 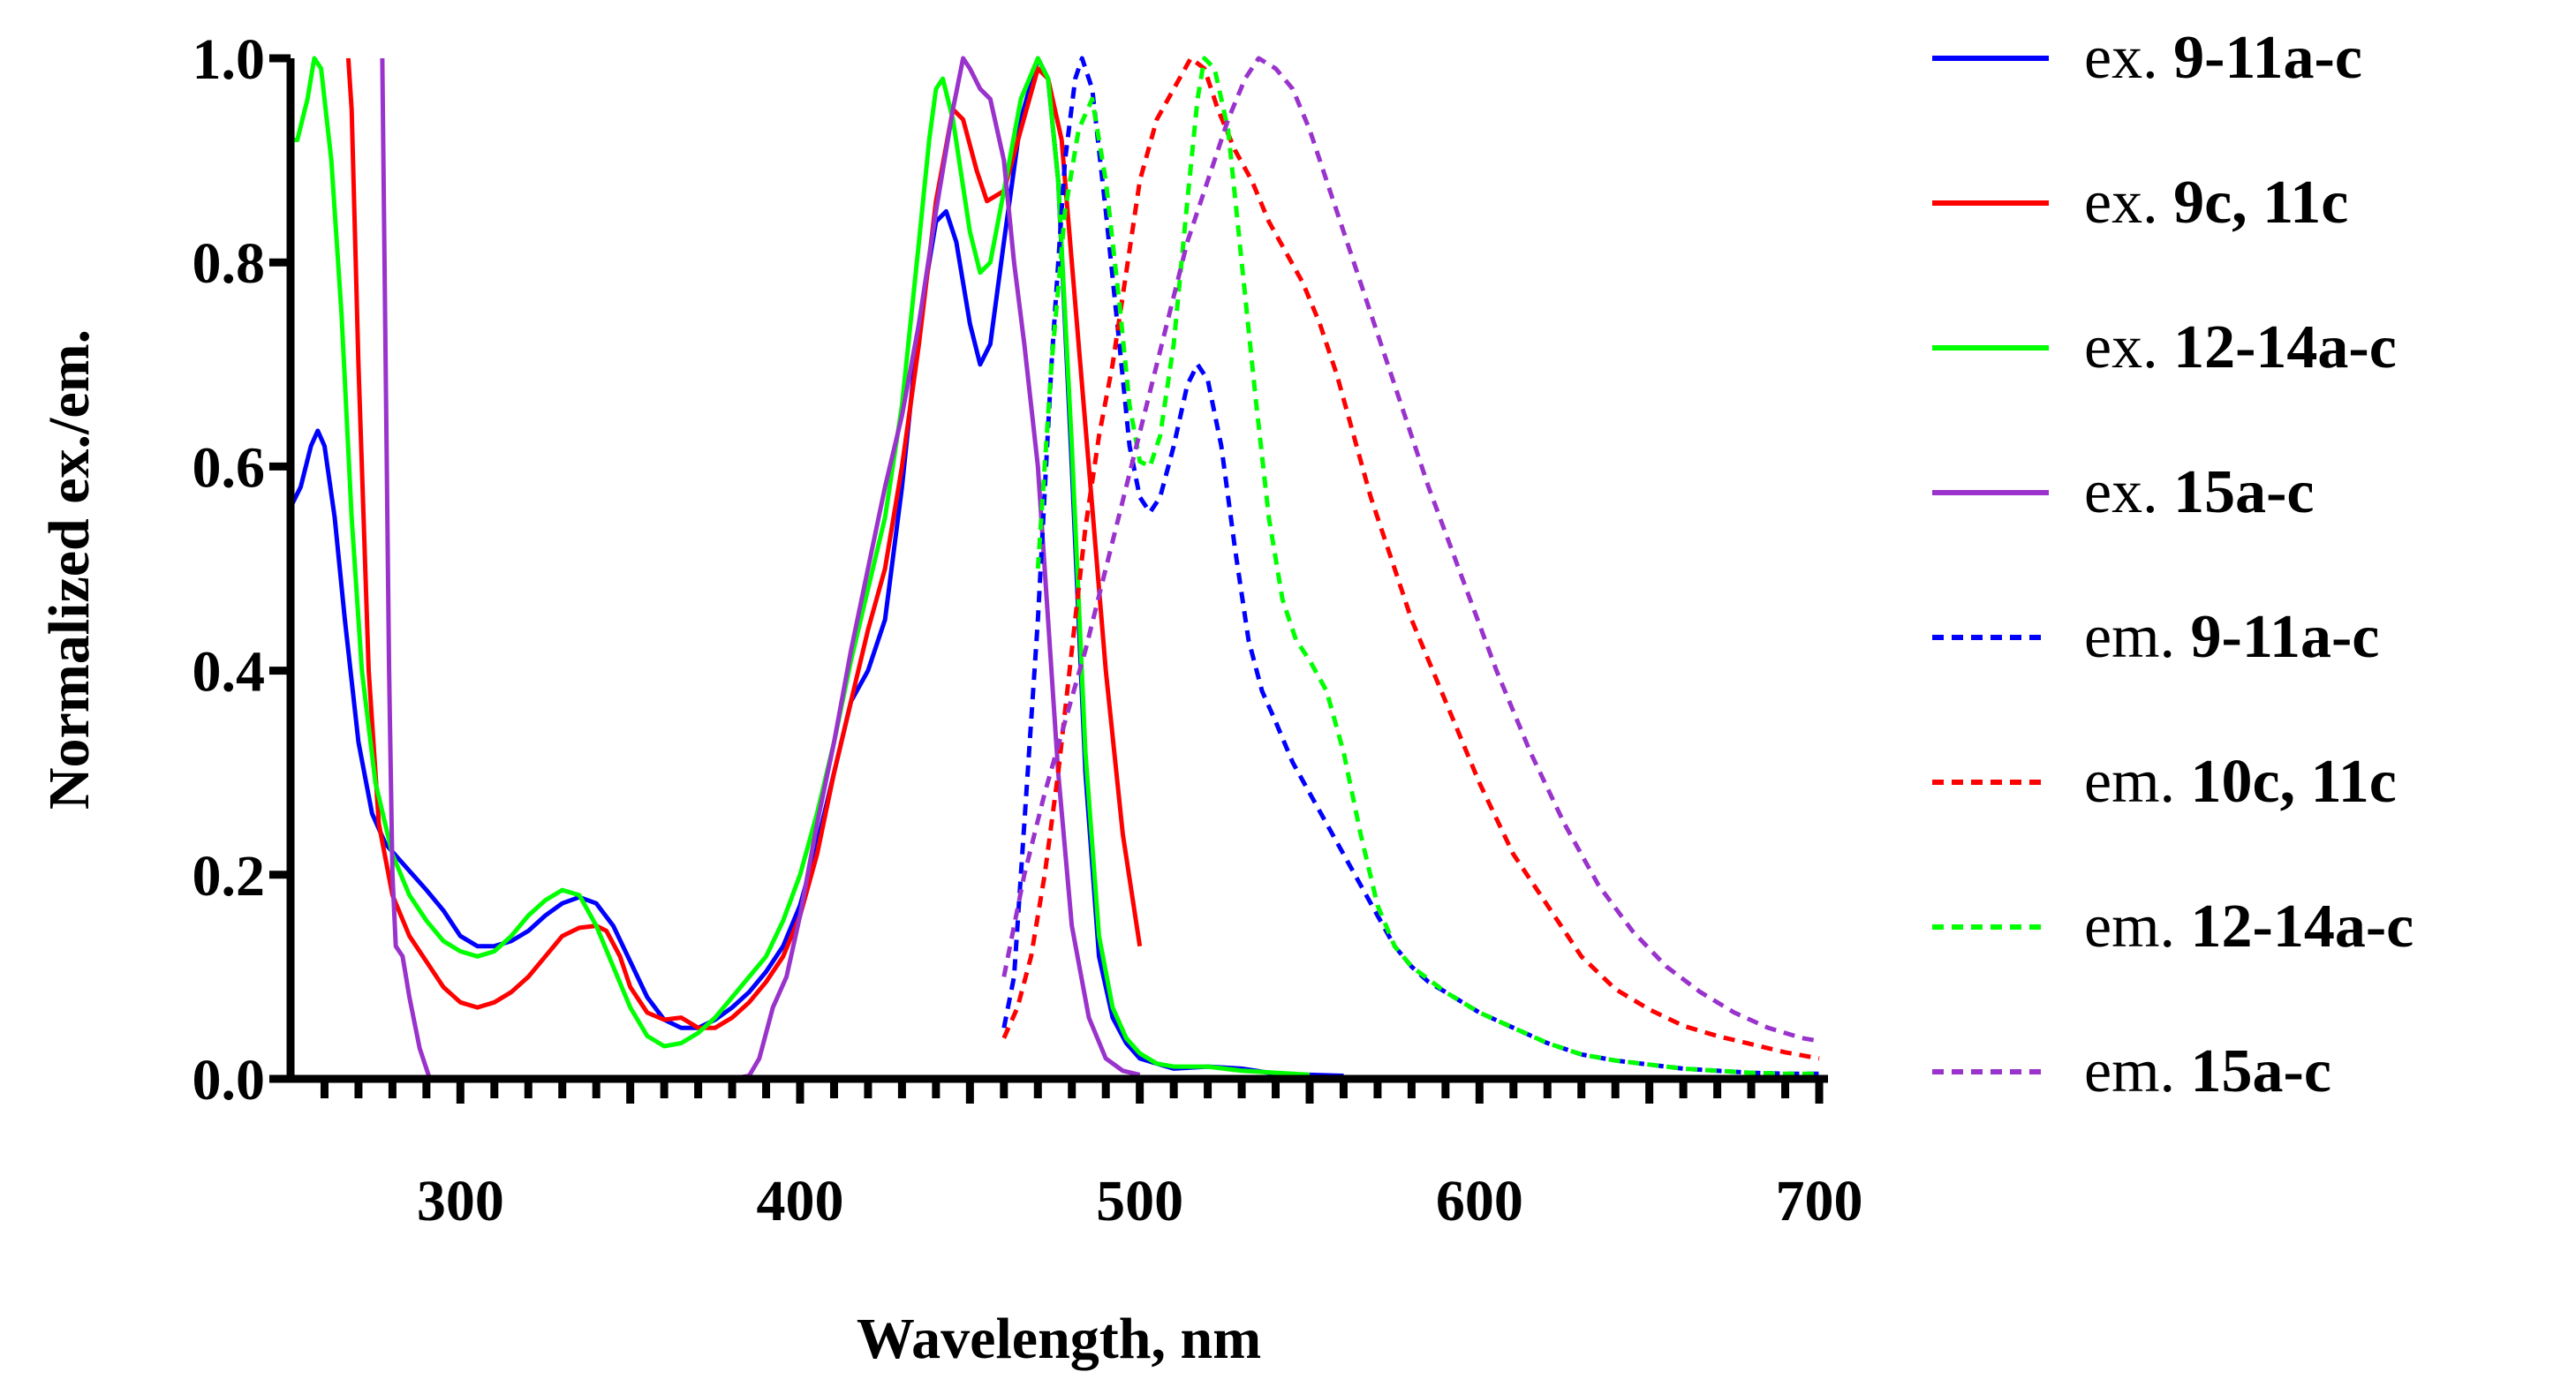 What do you see at coordinates (230, 1080) in the screenshot?
I see `y-tick-label: 0.0` at bounding box center [230, 1080].